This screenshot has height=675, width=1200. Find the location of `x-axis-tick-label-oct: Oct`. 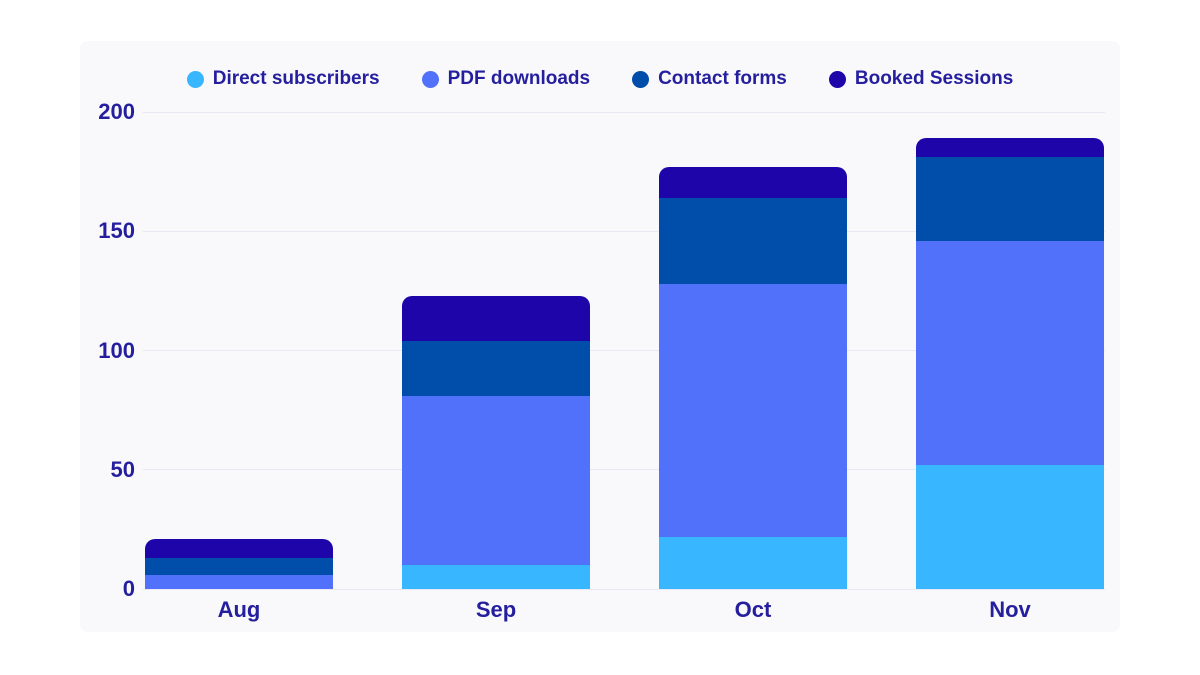

x-axis-tick-label-oct: Oct is located at coordinates (753, 609).